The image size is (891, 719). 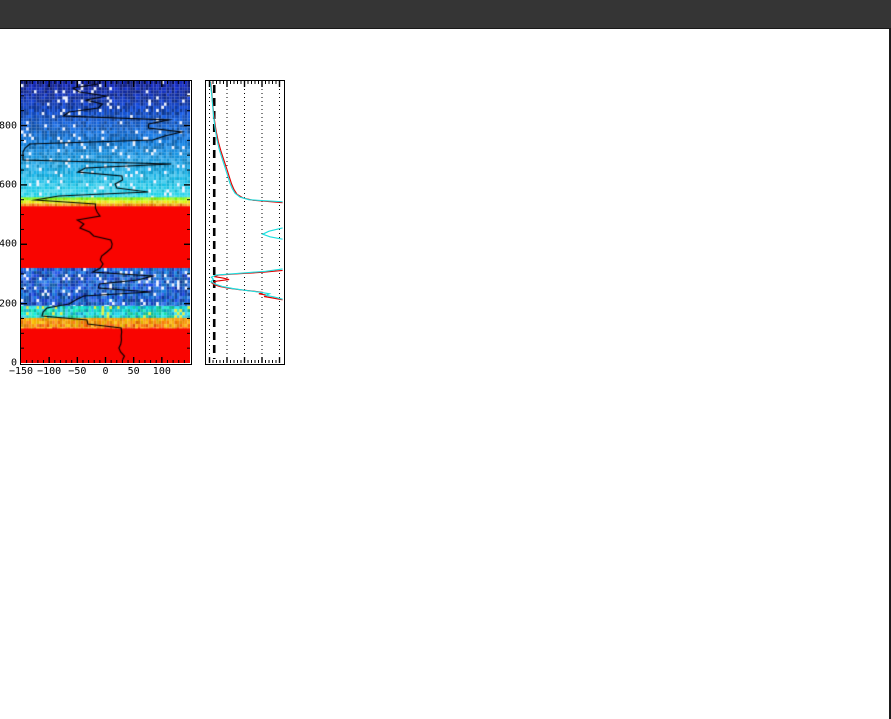 What do you see at coordinates (77, 371) in the screenshot?
I see `xtick-spectrum-b-1: −50` at bounding box center [77, 371].